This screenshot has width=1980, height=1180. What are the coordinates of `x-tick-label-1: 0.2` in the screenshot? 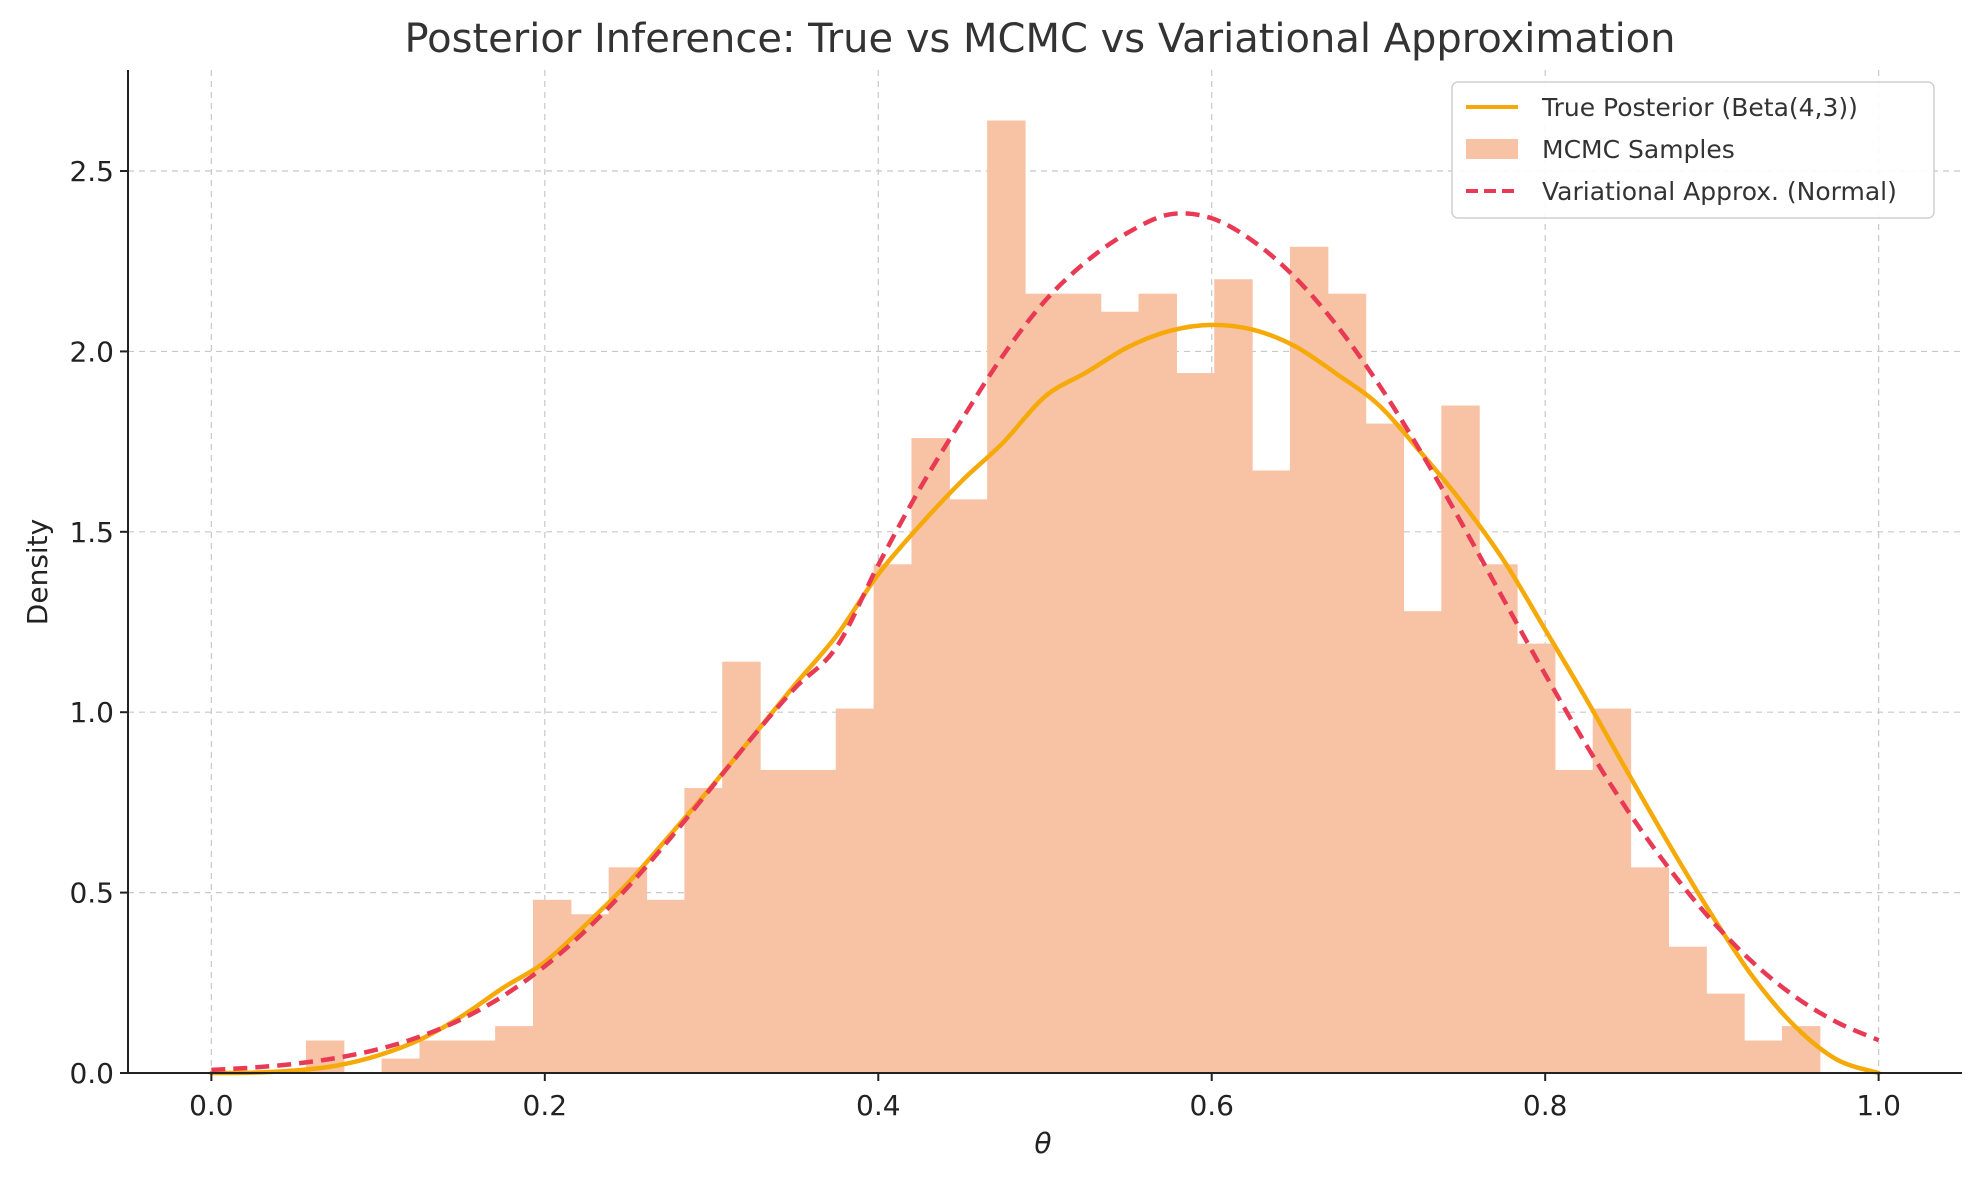 It's located at (545, 1105).